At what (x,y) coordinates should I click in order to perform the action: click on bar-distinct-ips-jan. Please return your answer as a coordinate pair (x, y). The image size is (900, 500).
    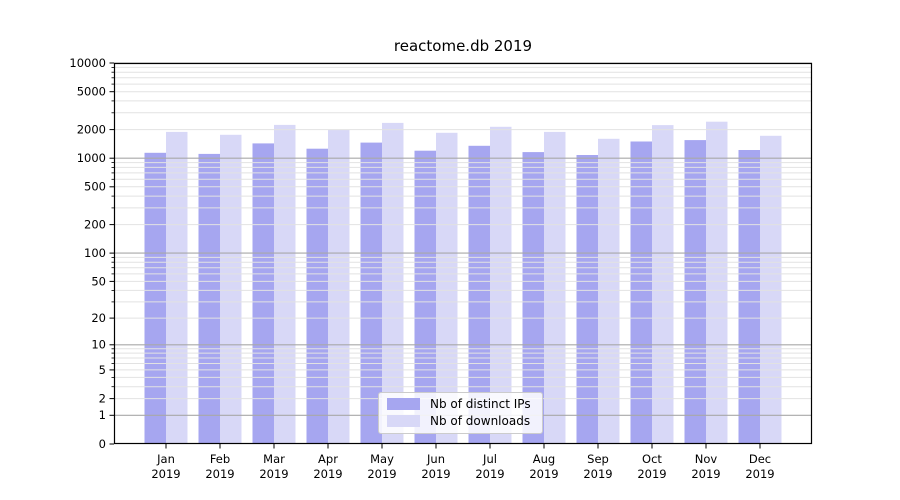
    Looking at the image, I should click on (155, 298).